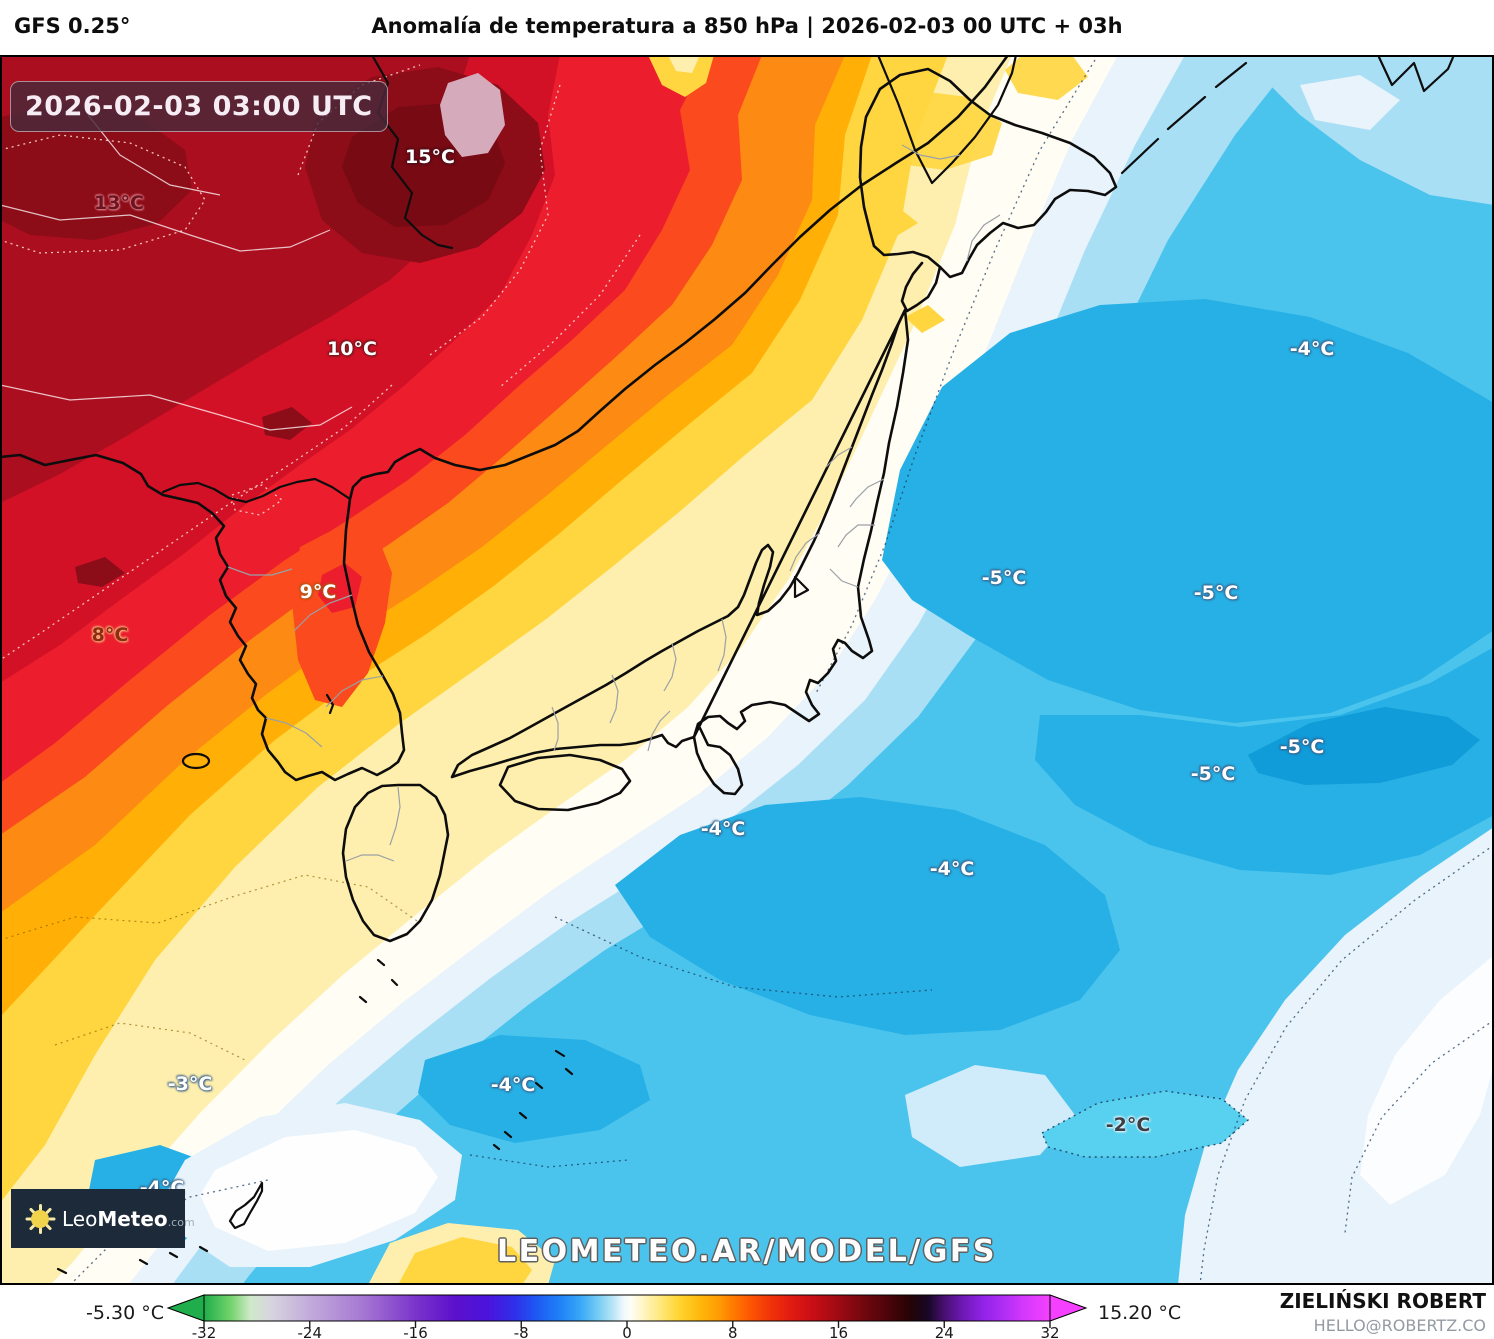 The width and height of the screenshot is (1494, 1339). Describe the element at coordinates (204, 1331) in the screenshot. I see `svg-text: -32` at that location.